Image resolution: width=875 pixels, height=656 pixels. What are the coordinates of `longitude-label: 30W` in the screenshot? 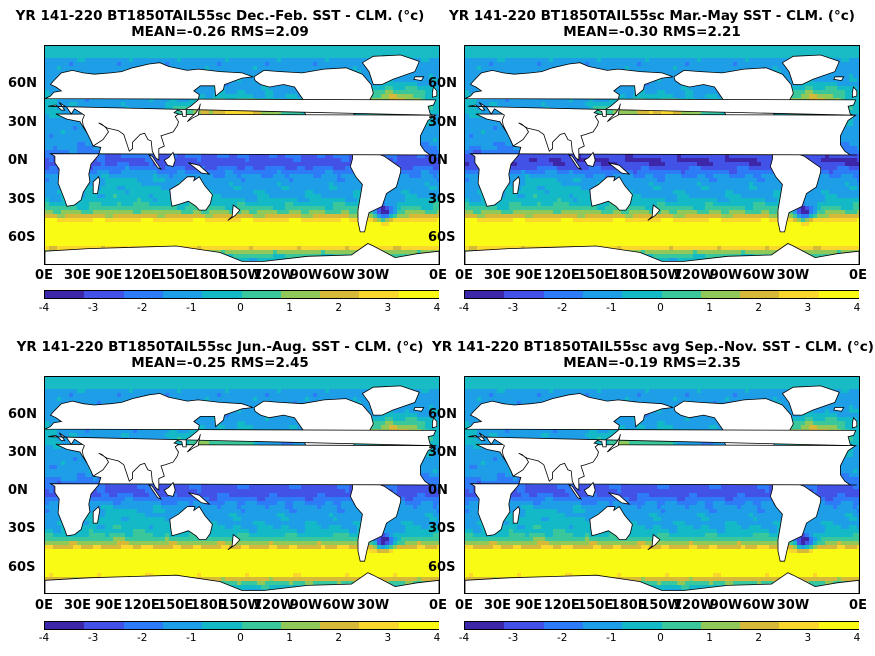 It's located at (373, 605).